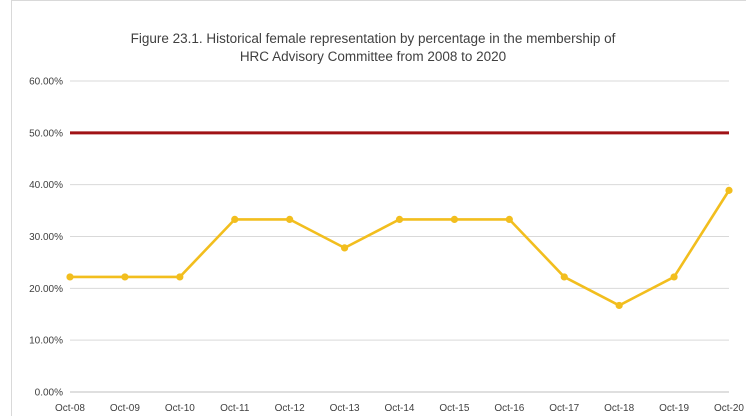 This screenshot has width=746, height=416. What do you see at coordinates (729, 408) in the screenshot?
I see `x-tick-label: Oct-20` at bounding box center [729, 408].